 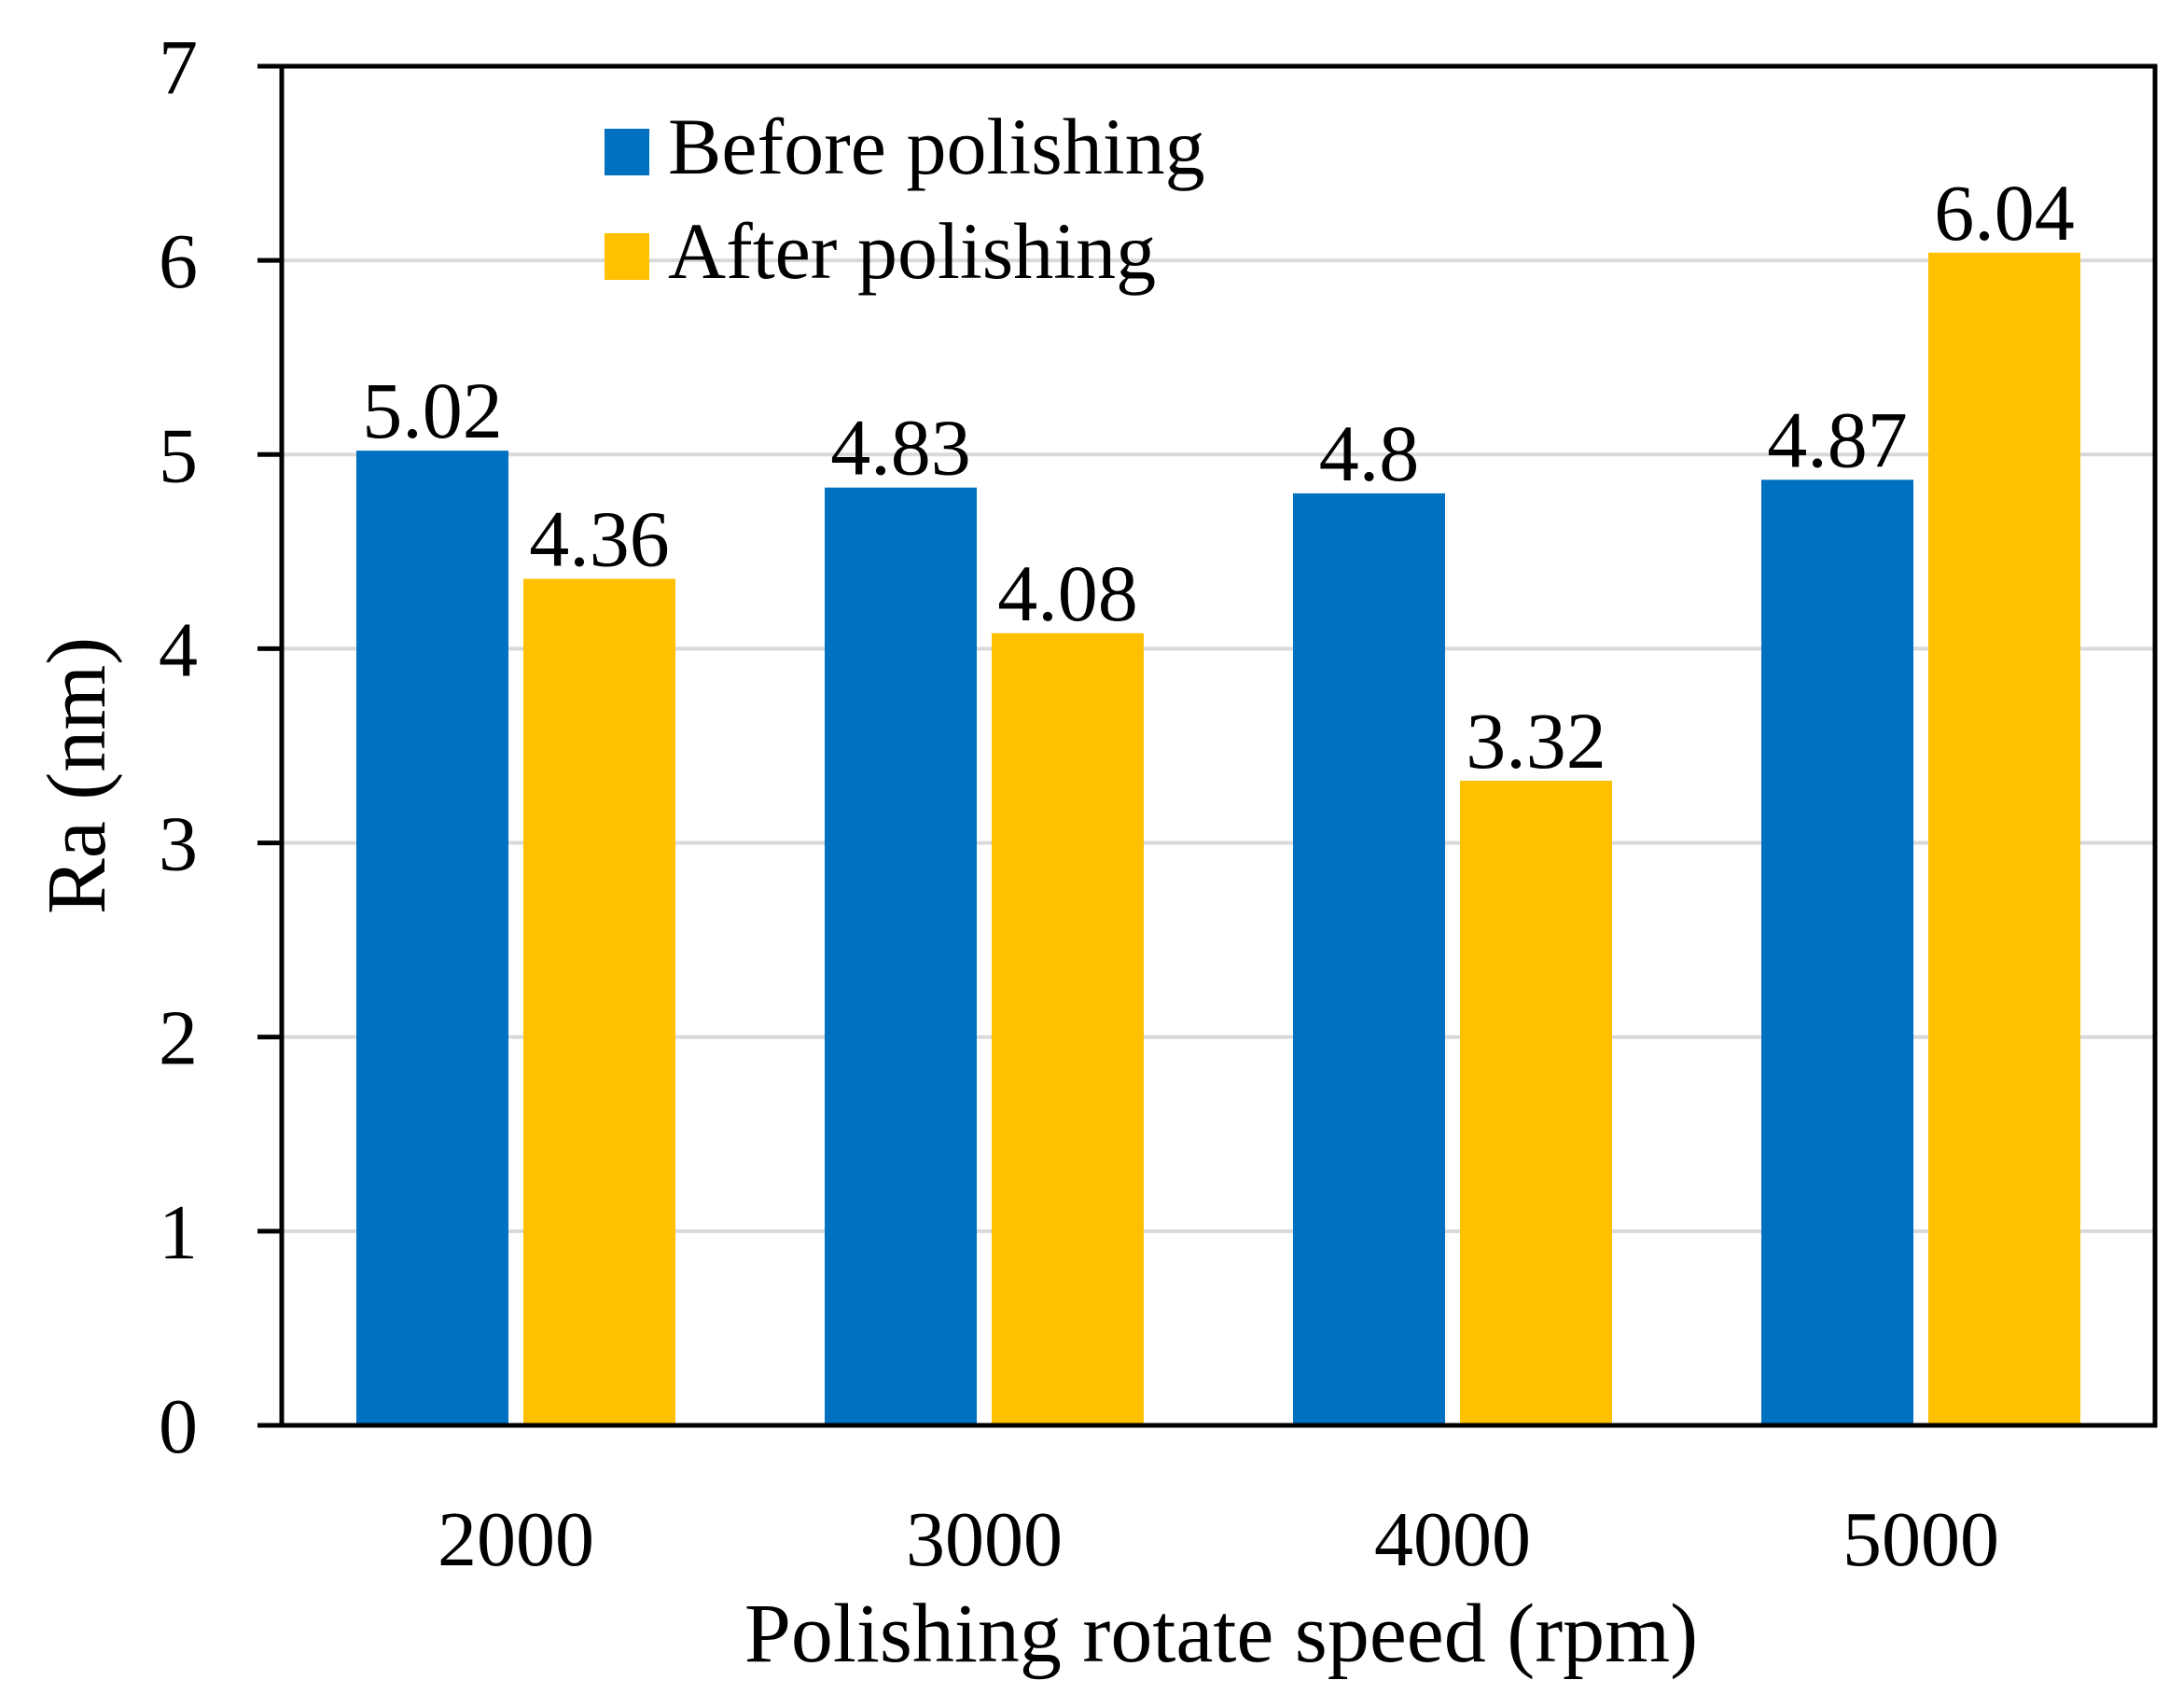 I want to click on legend-label: Before polishing, so click(x=937, y=146).